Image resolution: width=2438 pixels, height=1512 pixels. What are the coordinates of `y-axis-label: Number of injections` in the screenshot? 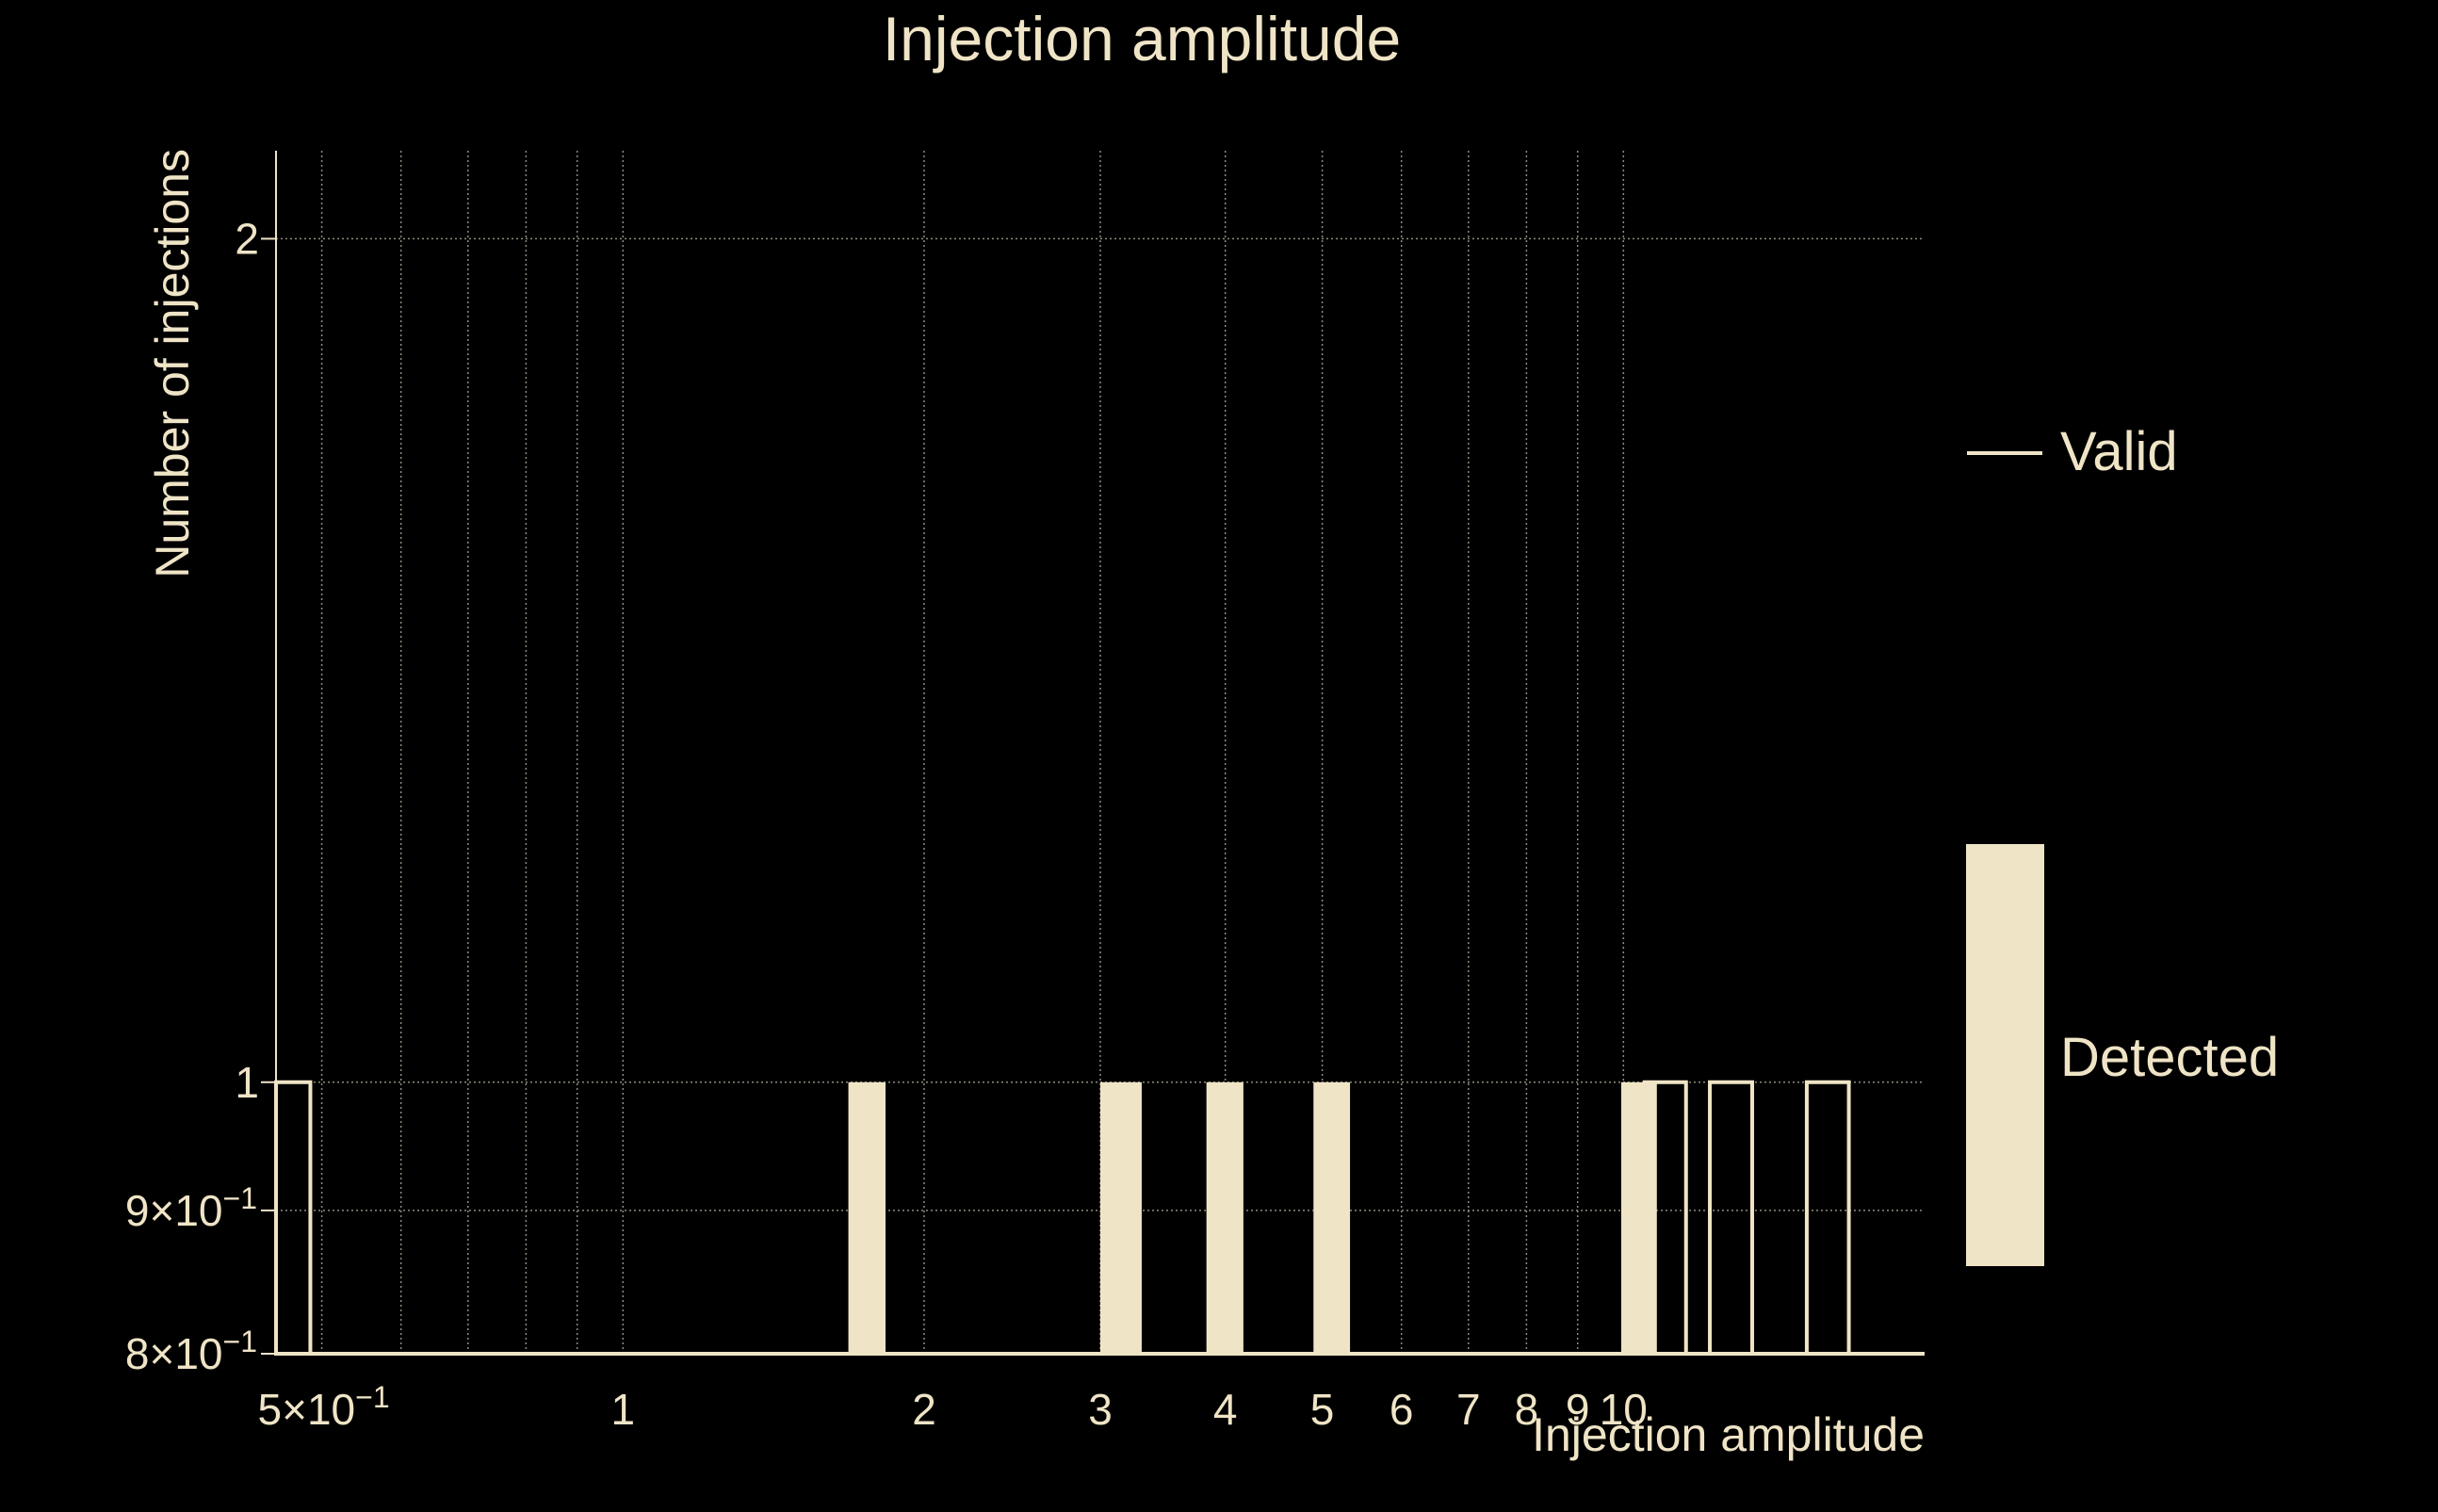 It's located at (172, 363).